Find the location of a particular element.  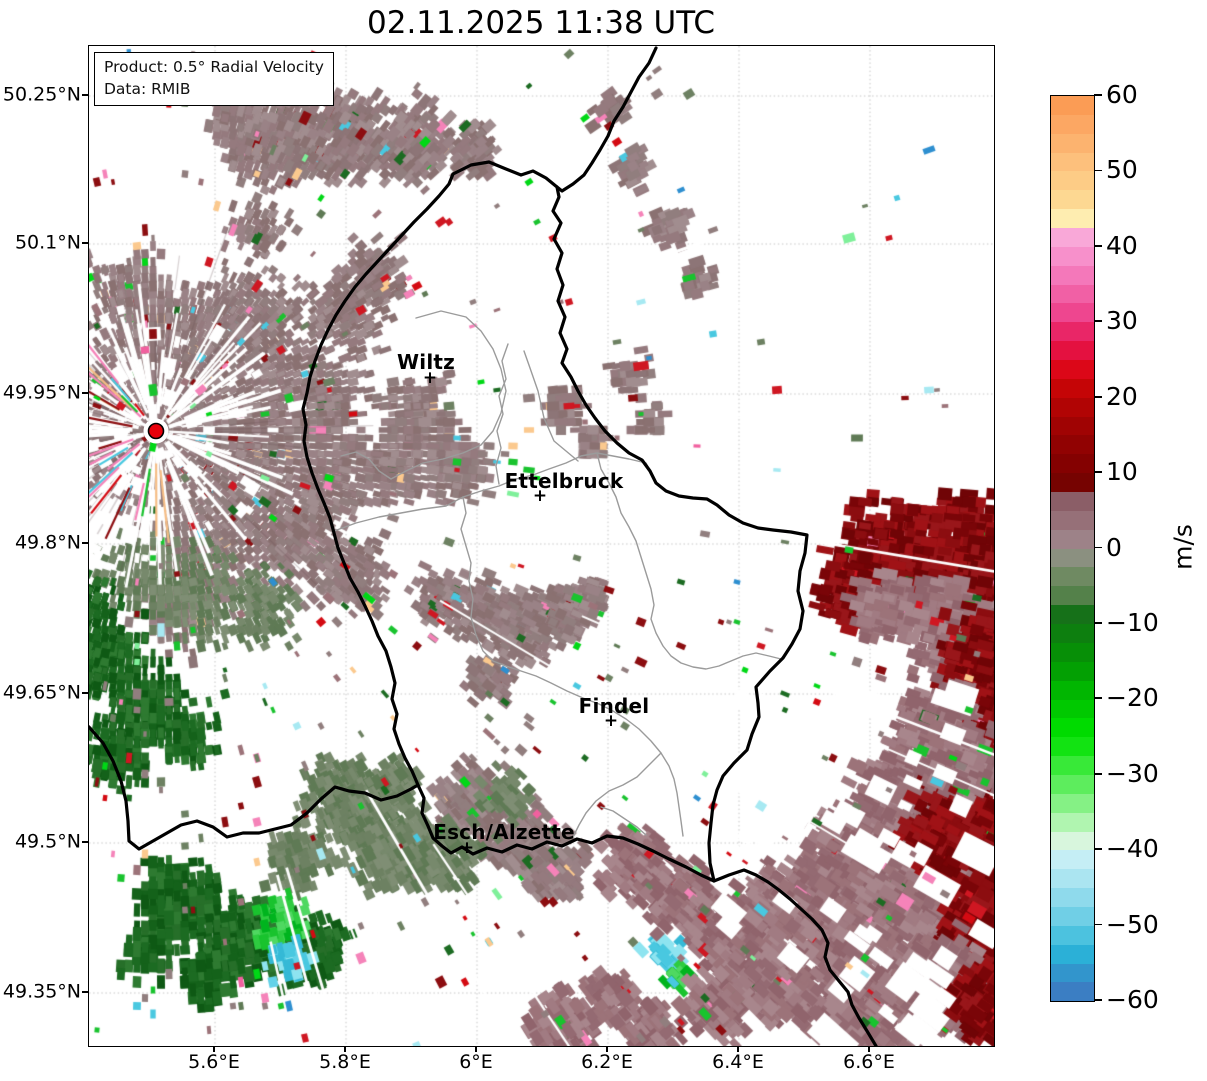

colorbar-tick-label: −30 is located at coordinates (1132, 773).